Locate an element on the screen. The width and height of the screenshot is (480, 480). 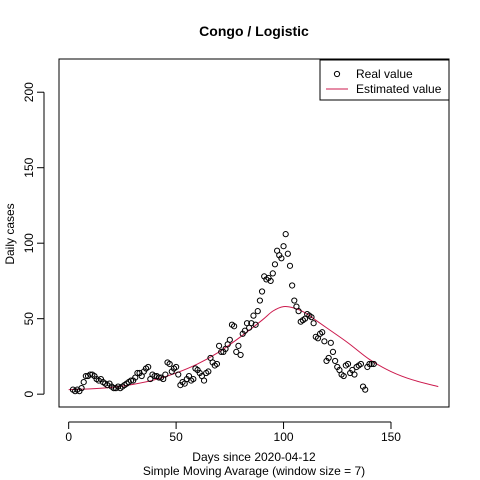
x-tick-label: 150 is located at coordinates (391, 437).